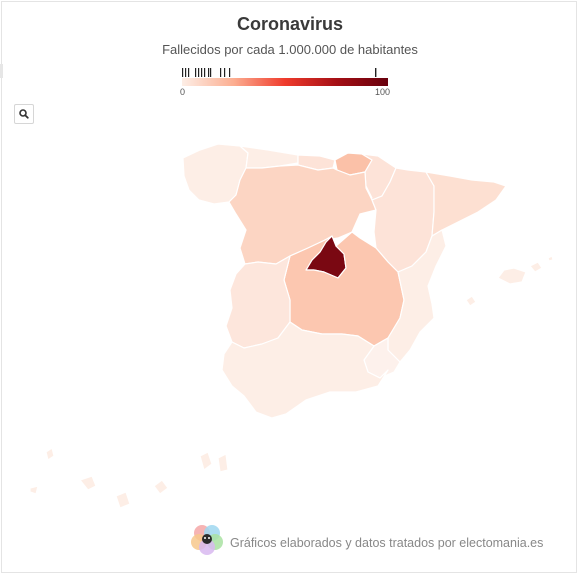 Image resolution: width=580 pixels, height=576 pixels. I want to click on legend-distribution-ticks, so click(279, 72).